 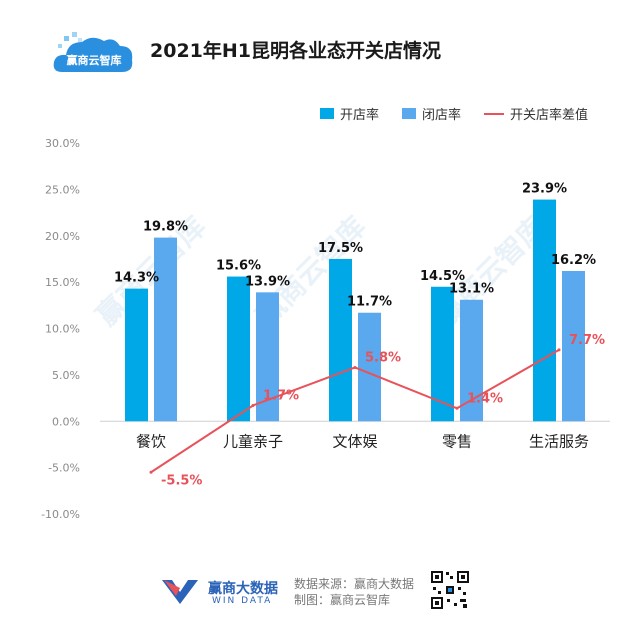 What do you see at coordinates (281, 395) in the screenshot?
I see `data-label-diff: 1.7%` at bounding box center [281, 395].